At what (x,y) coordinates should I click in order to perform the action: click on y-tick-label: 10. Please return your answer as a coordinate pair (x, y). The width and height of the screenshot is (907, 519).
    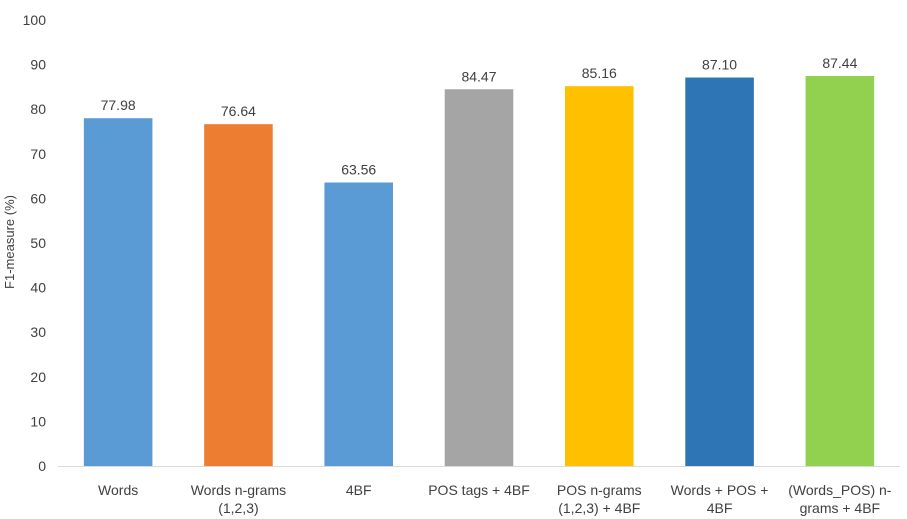
    Looking at the image, I should click on (38, 421).